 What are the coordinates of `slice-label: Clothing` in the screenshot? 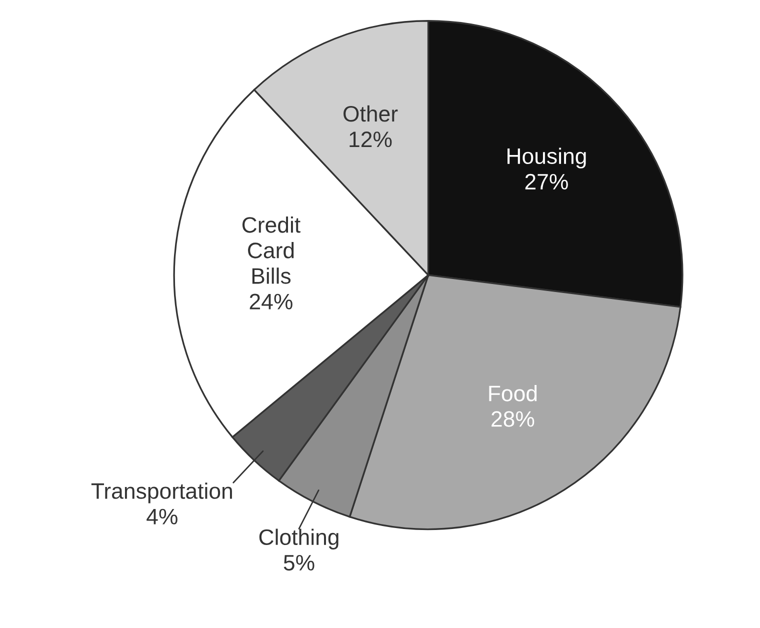 It's located at (298, 539).